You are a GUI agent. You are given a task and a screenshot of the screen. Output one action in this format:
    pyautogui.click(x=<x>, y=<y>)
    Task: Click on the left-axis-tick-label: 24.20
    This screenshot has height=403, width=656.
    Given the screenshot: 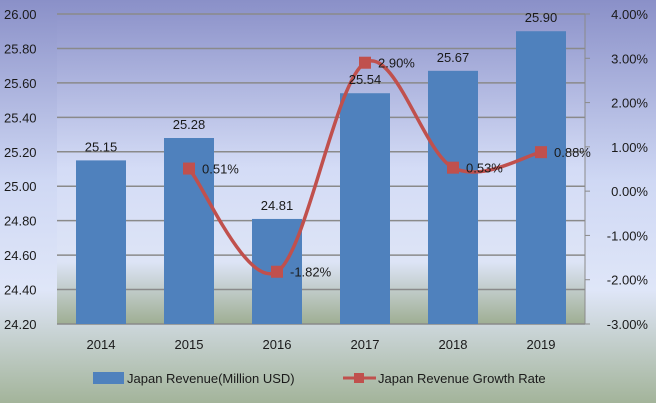 What is the action you would take?
    pyautogui.click(x=20, y=324)
    